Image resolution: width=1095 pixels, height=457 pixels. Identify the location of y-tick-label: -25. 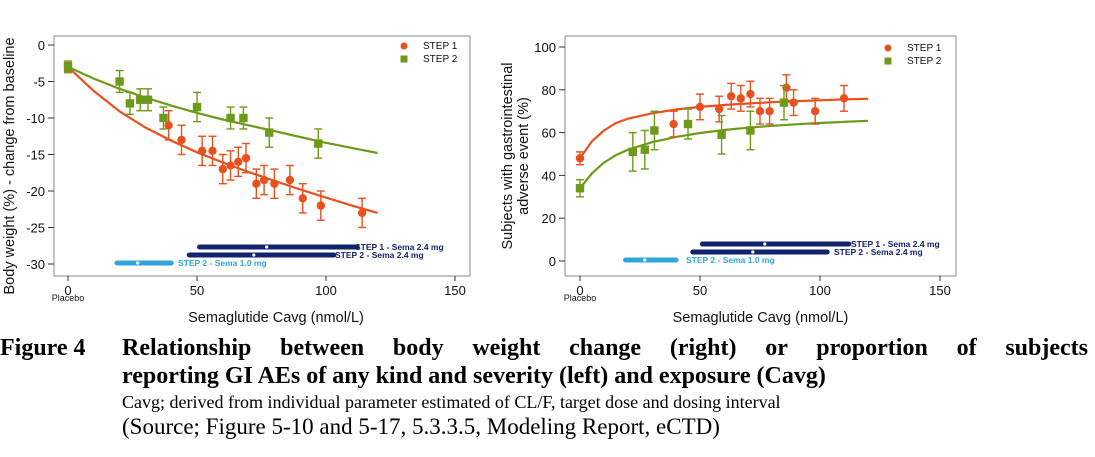
(35, 228).